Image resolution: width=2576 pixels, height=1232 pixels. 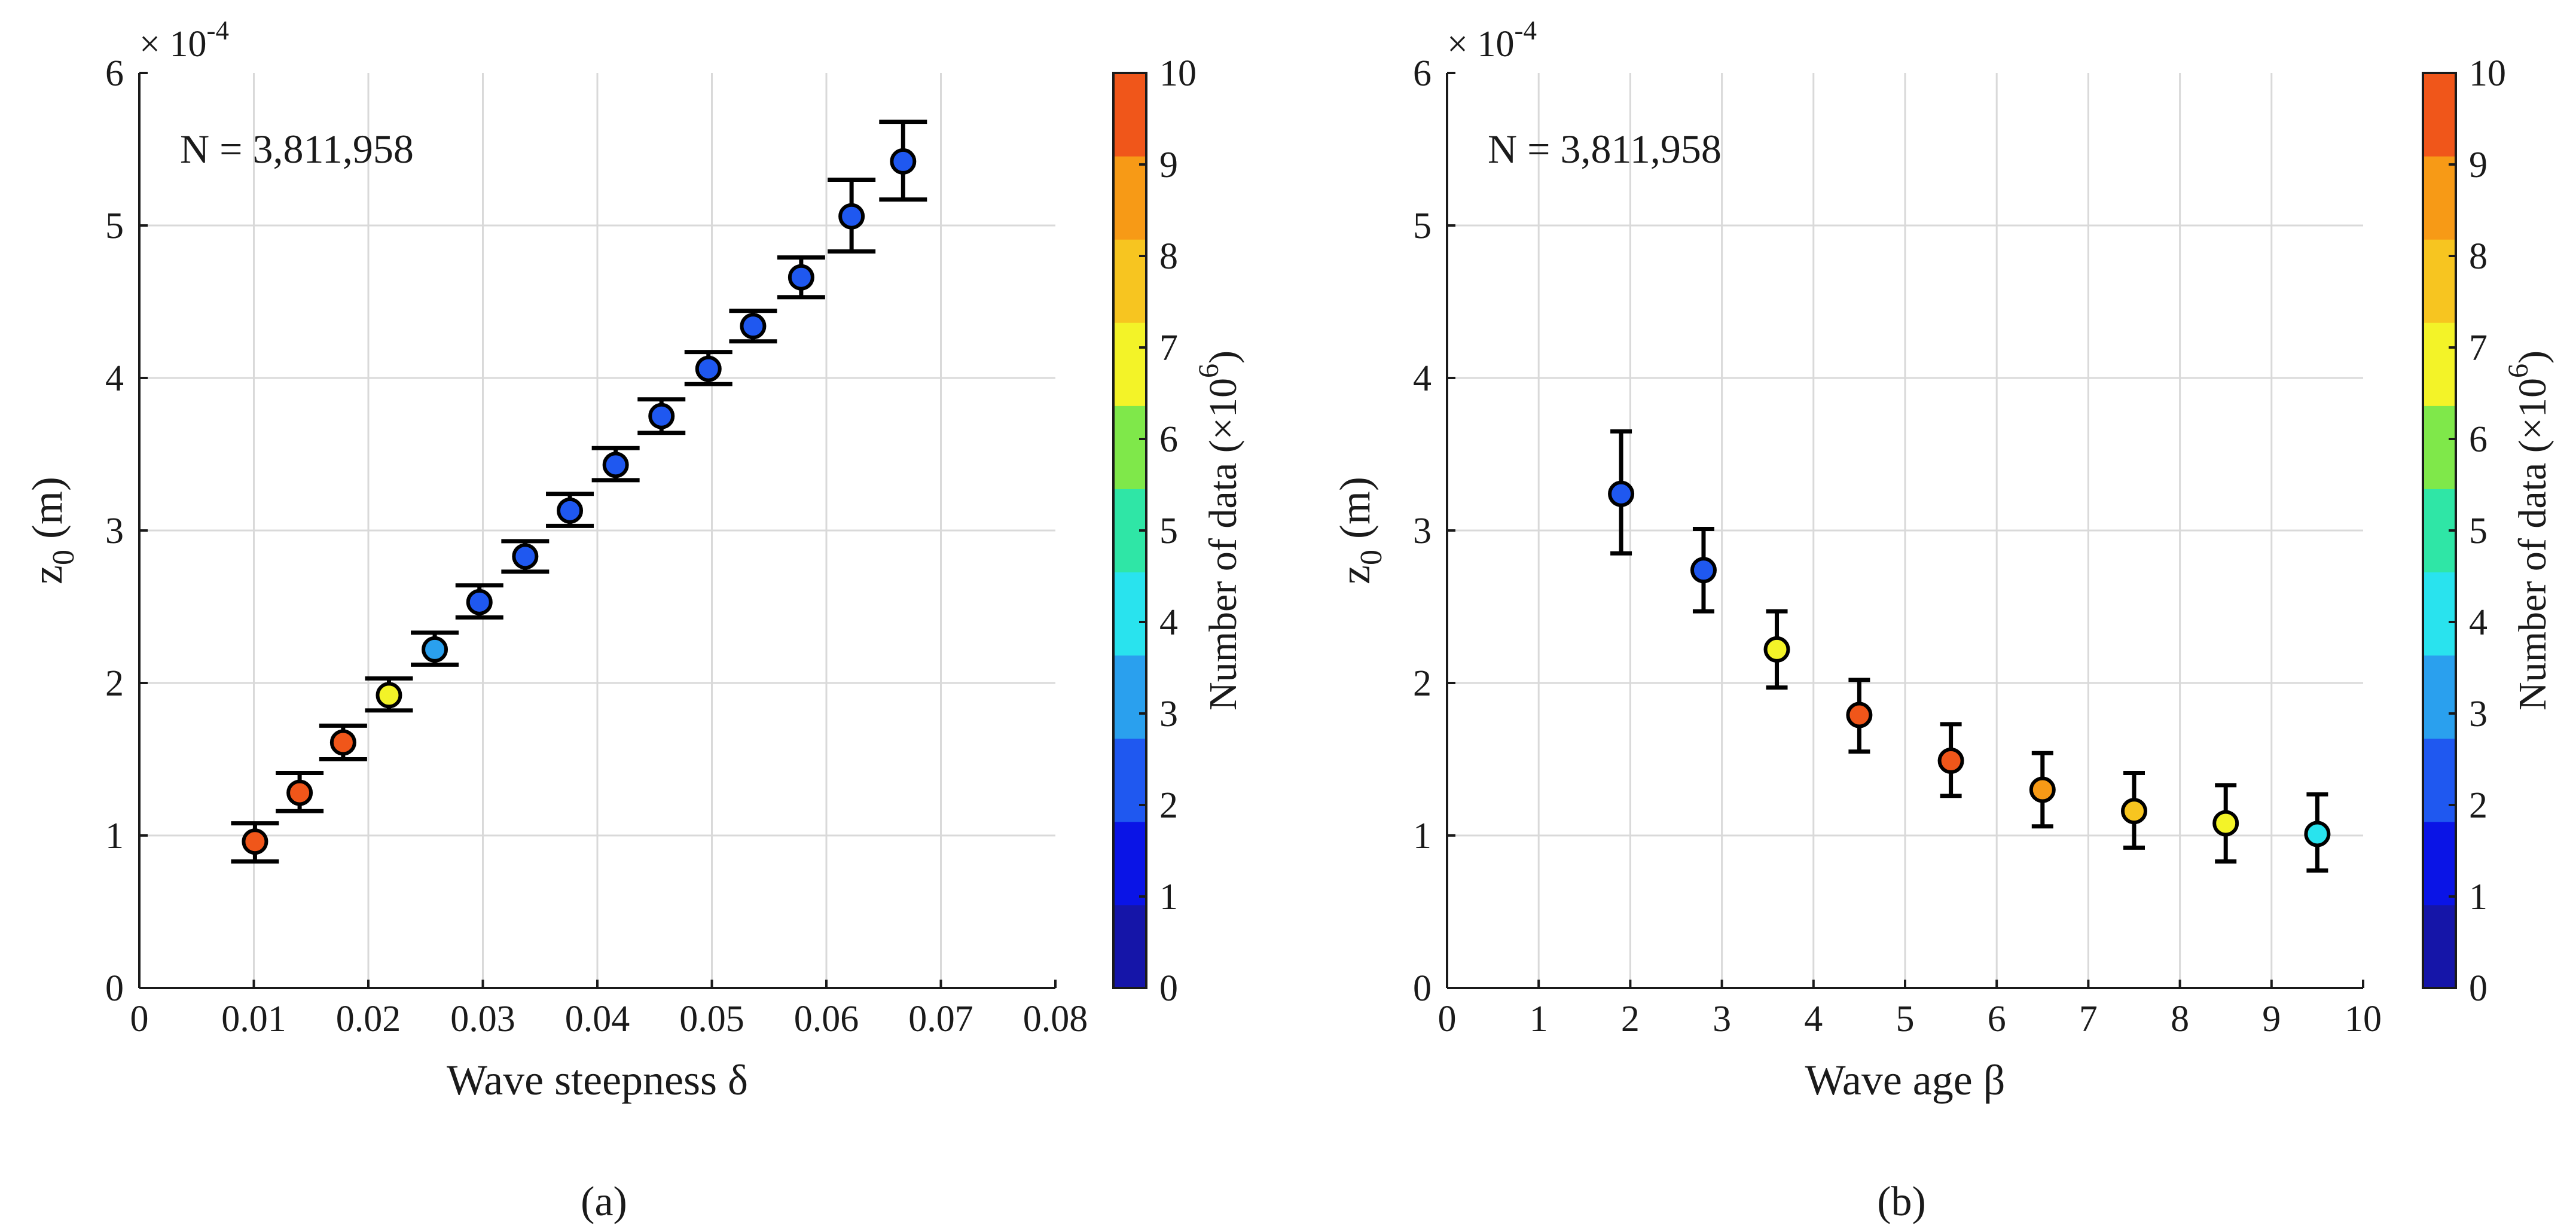 What do you see at coordinates (254, 1019) in the screenshot?
I see `x-tick-label: 0.01` at bounding box center [254, 1019].